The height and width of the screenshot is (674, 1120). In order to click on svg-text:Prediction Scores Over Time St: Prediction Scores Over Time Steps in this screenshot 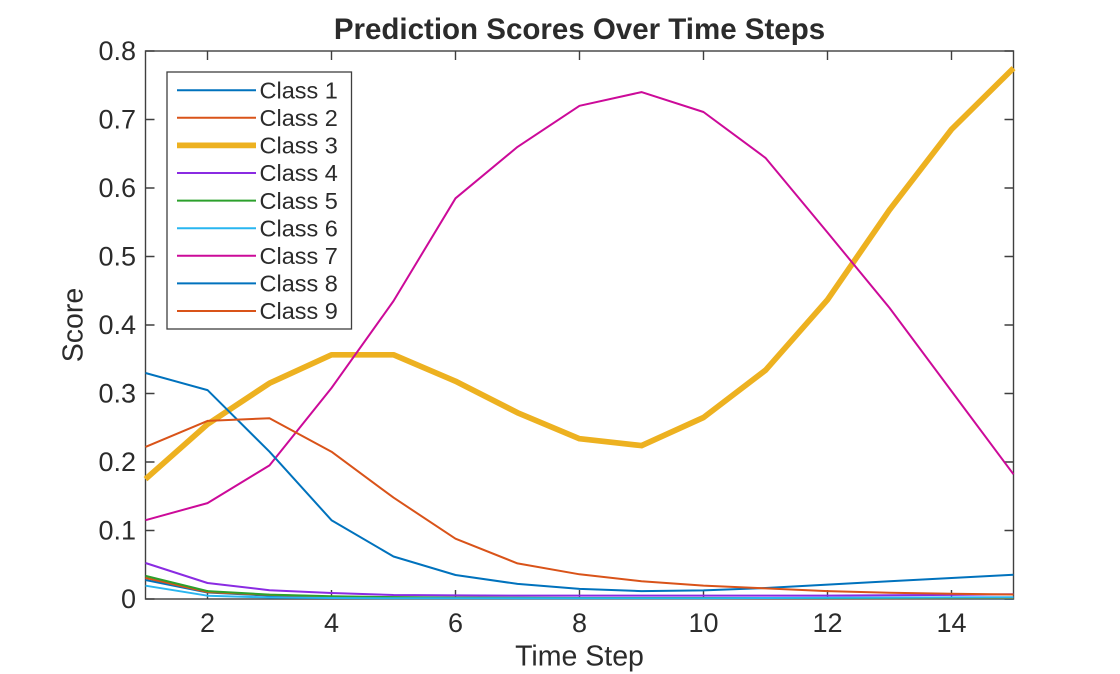, I will do `click(579, 29)`.